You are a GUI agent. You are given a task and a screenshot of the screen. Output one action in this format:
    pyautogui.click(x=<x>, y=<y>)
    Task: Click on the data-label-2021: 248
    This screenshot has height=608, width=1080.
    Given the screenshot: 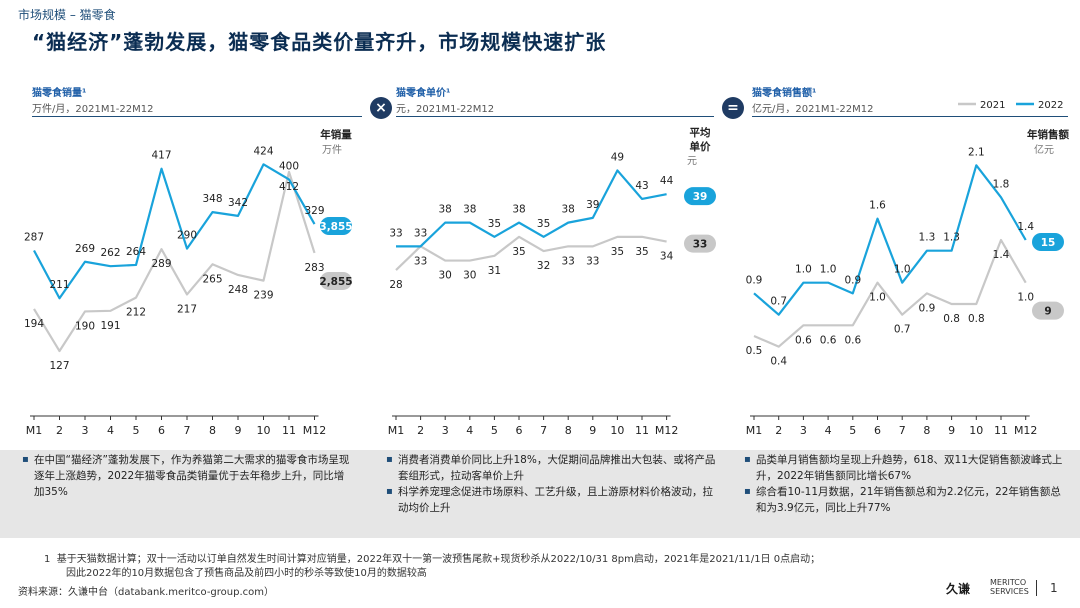 What is the action you would take?
    pyautogui.click(x=238, y=290)
    